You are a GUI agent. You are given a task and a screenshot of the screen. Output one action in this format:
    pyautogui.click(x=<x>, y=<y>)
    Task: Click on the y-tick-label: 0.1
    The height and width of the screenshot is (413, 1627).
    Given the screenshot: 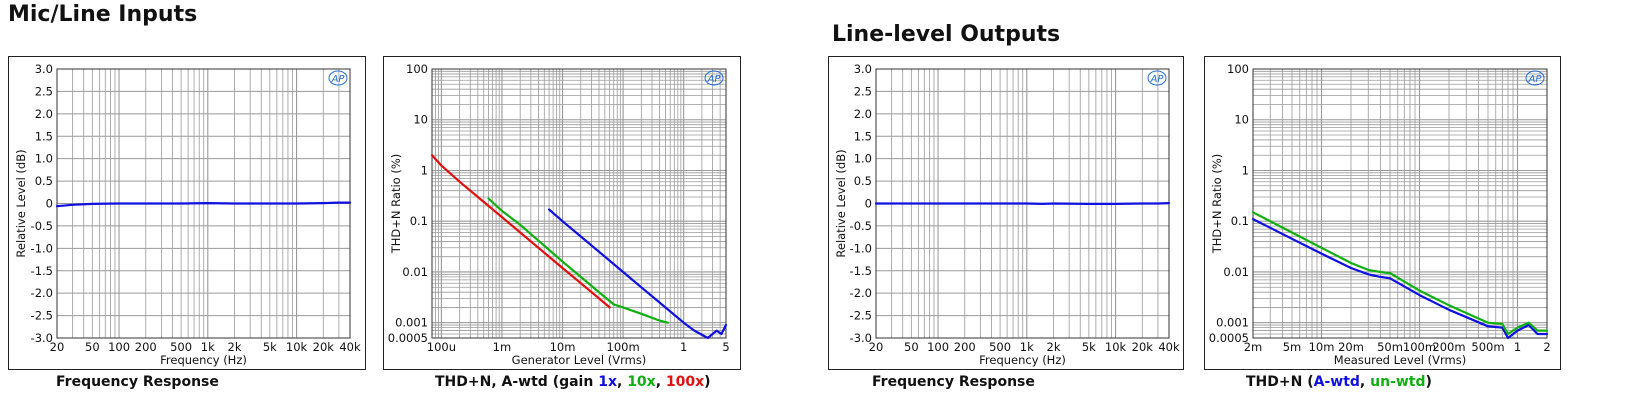 What is the action you would take?
    pyautogui.click(x=419, y=221)
    